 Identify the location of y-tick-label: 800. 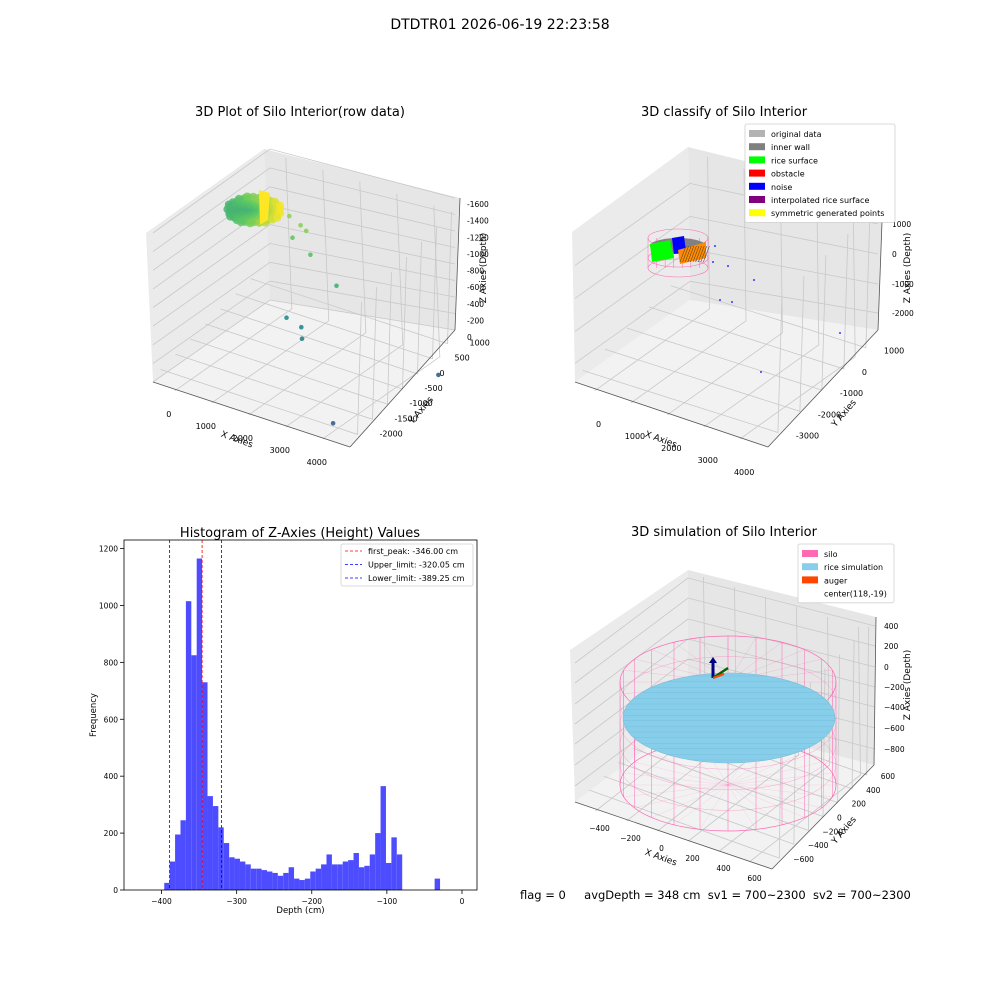
(111, 662).